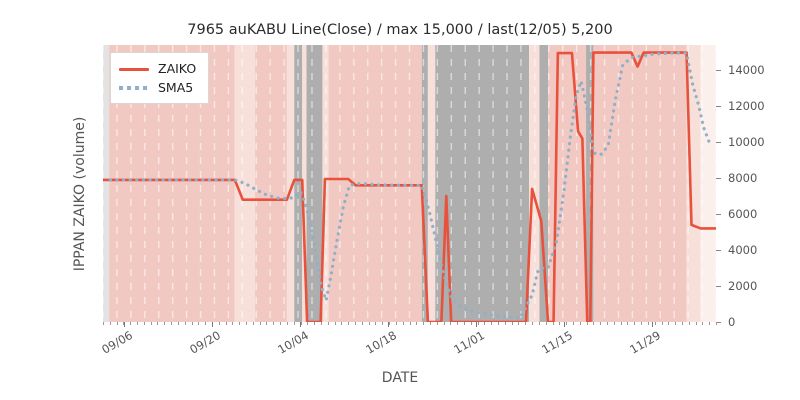  I want to click on x-tick-label: 10/18, so click(381, 342).